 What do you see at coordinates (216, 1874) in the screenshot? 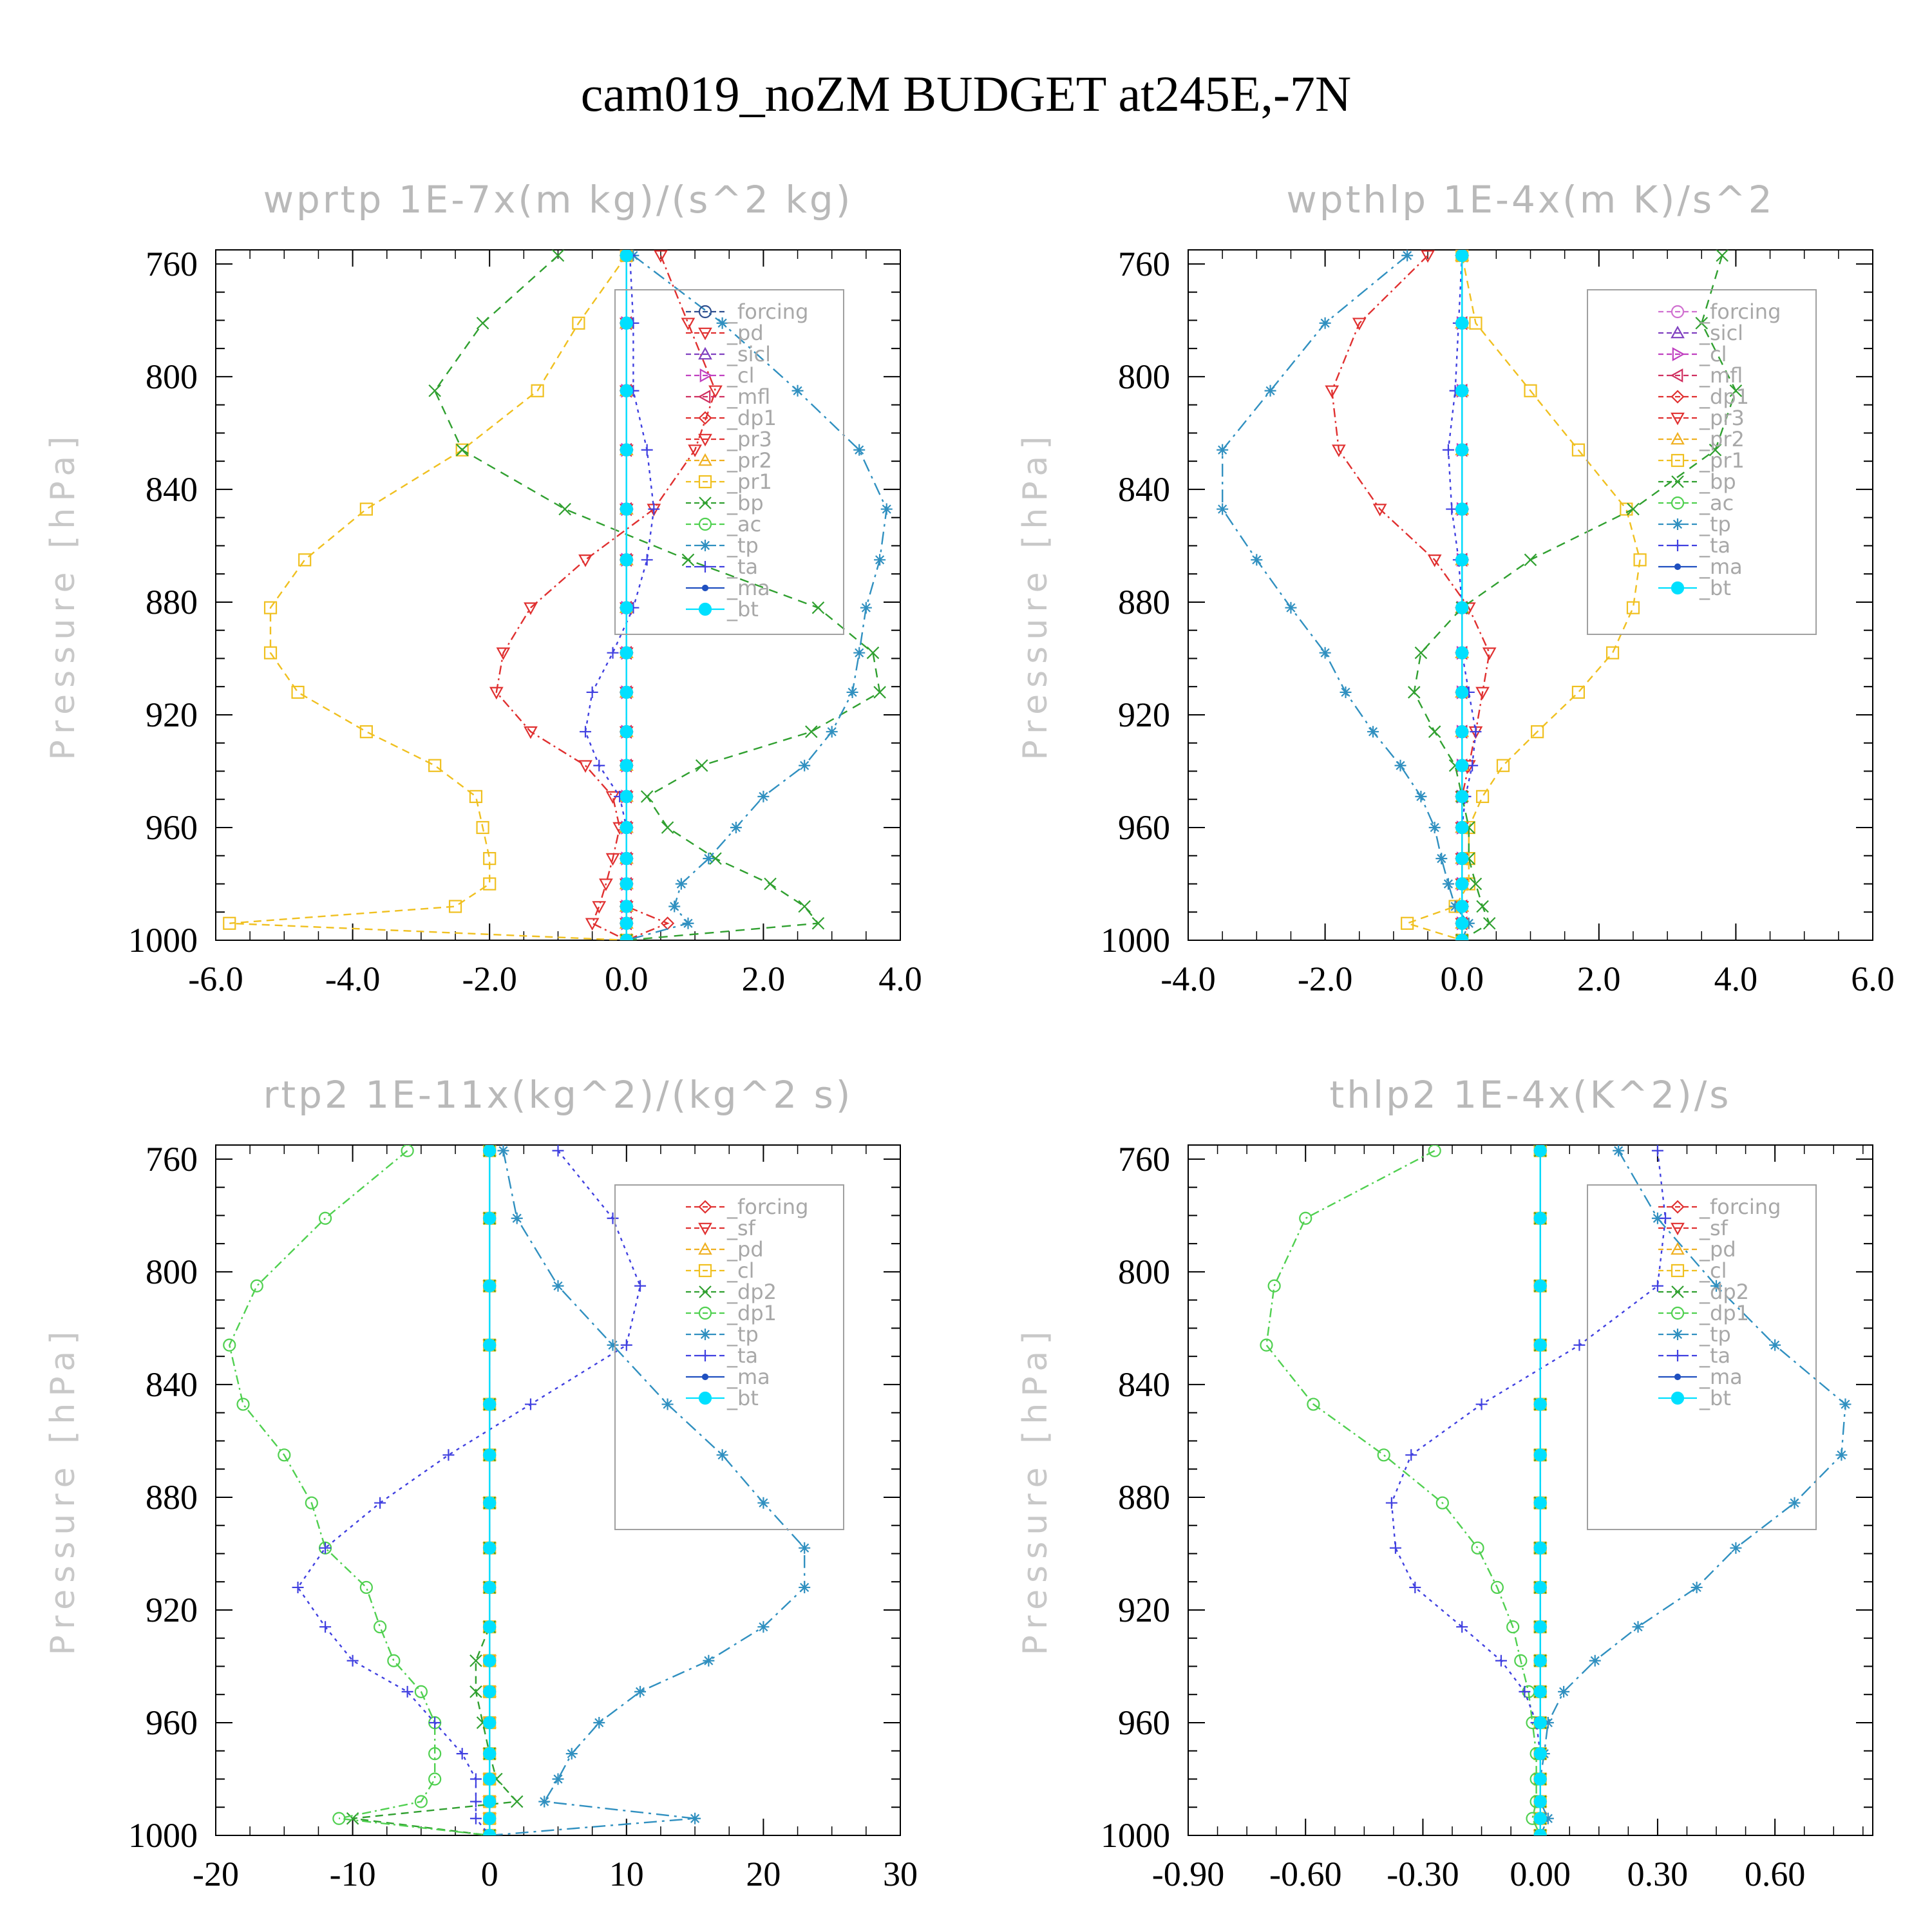
I see `x-tick-label: -20` at bounding box center [216, 1874].